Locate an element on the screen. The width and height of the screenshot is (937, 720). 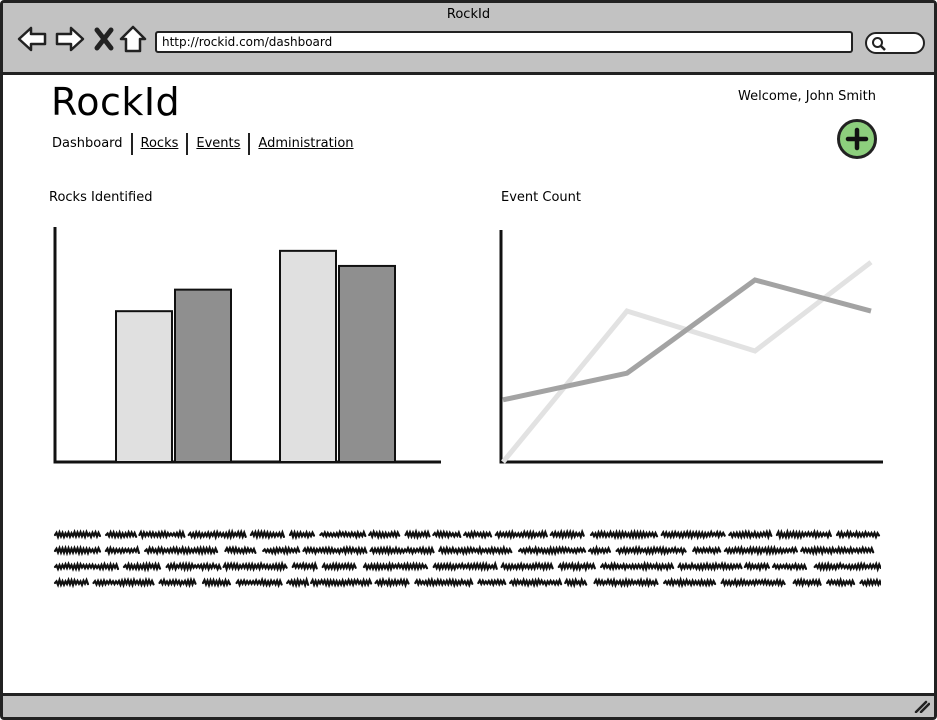
rocks-bar-chart is located at coordinates (247, 346).